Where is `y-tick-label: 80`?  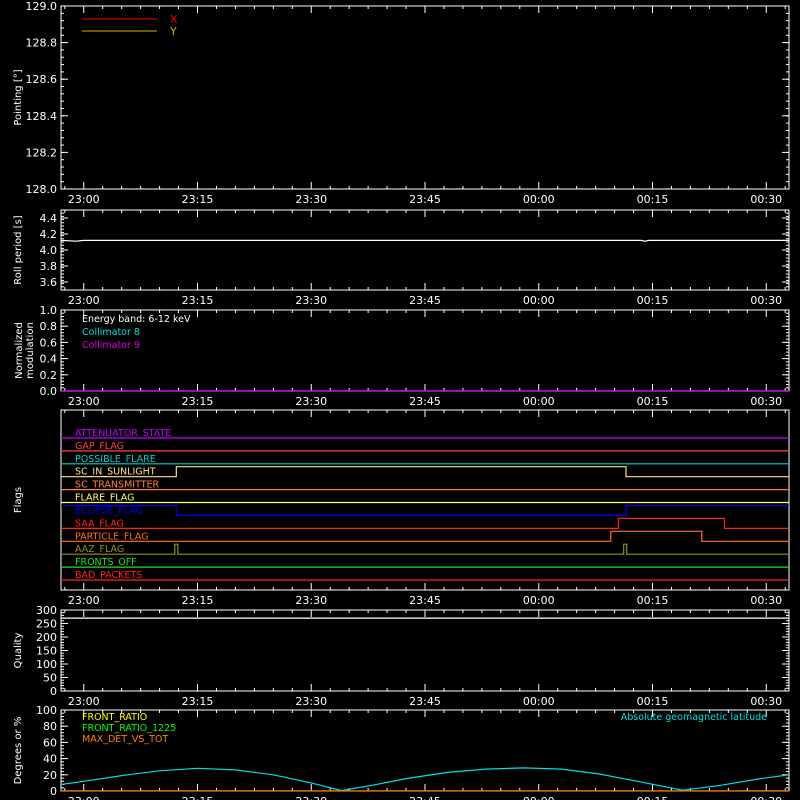 y-tick-label: 80 is located at coordinates (50, 726).